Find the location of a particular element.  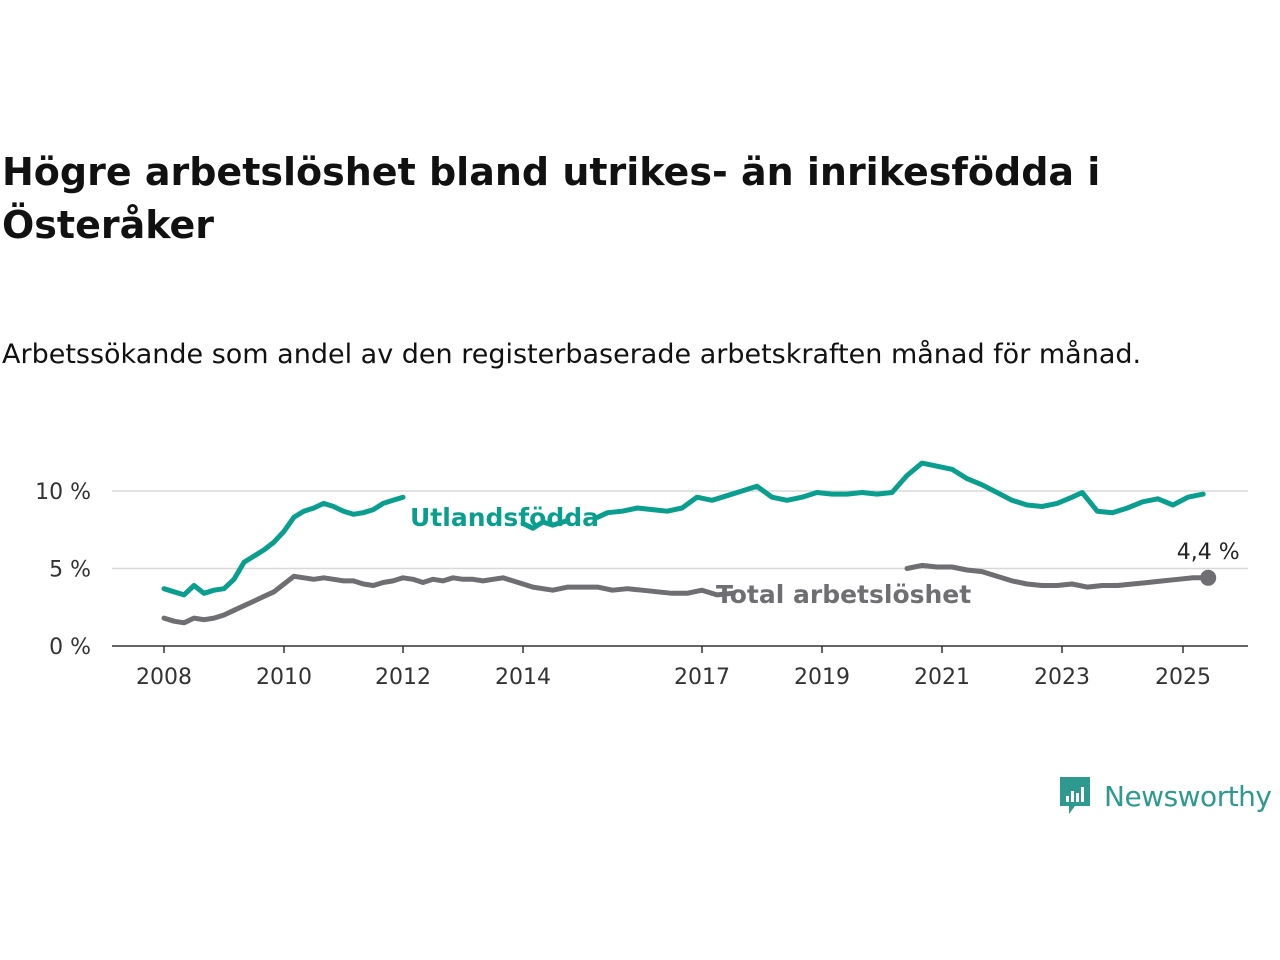

newsworthy-logo: Newsworthy is located at coordinates (1165, 796).